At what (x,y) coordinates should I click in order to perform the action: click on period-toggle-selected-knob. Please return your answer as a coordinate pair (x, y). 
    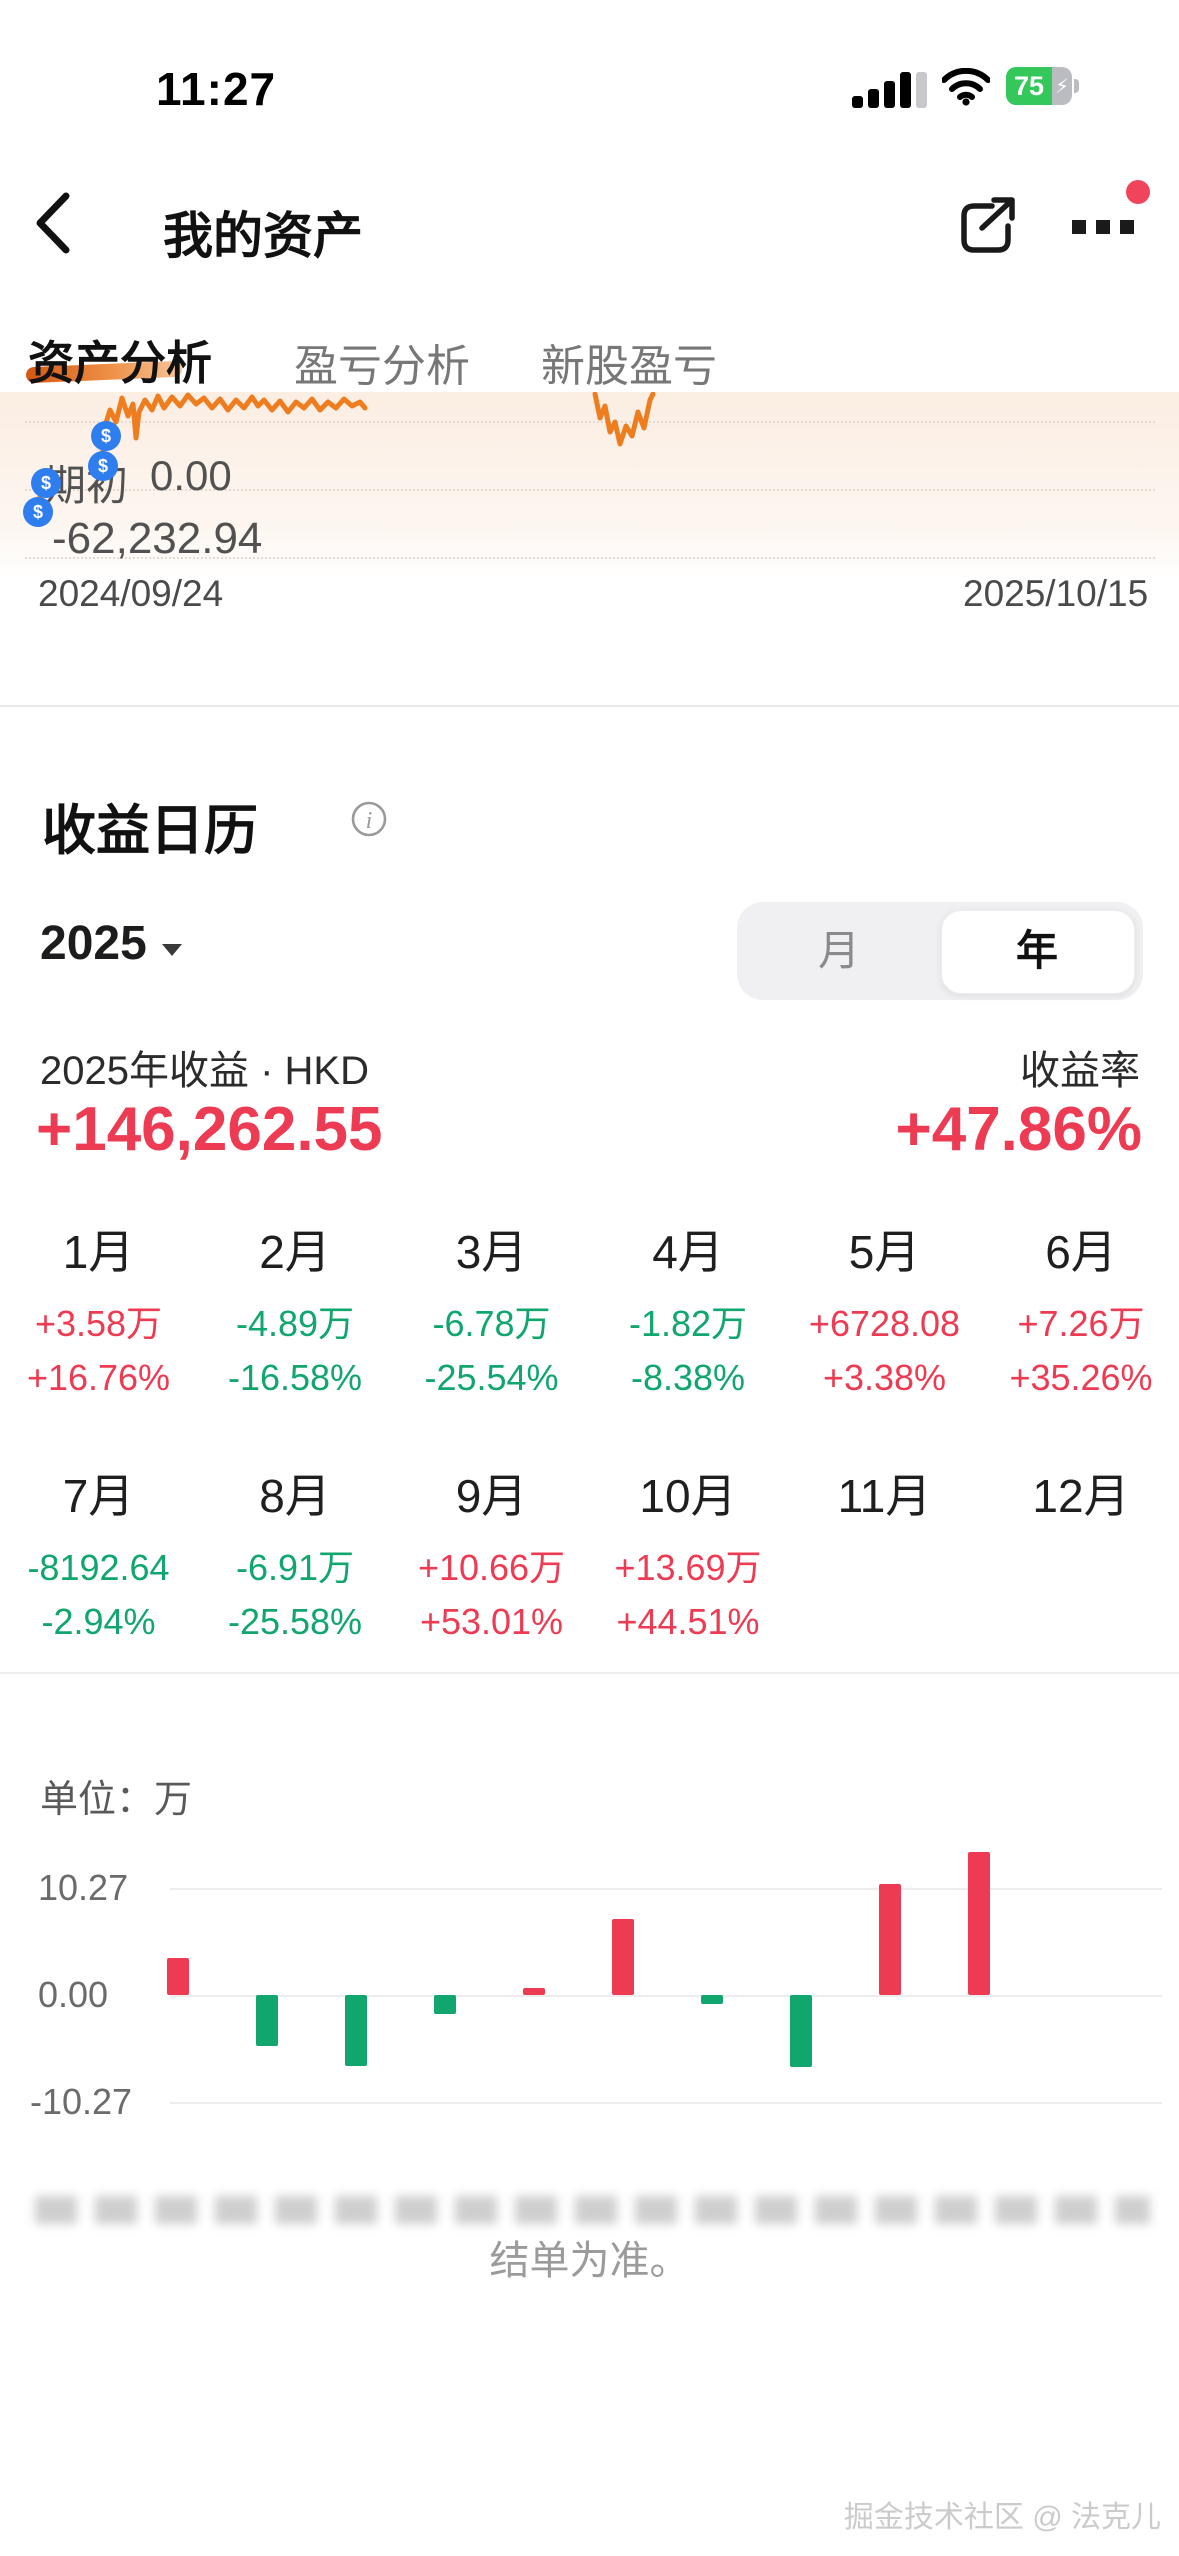
    Looking at the image, I should click on (1038, 952).